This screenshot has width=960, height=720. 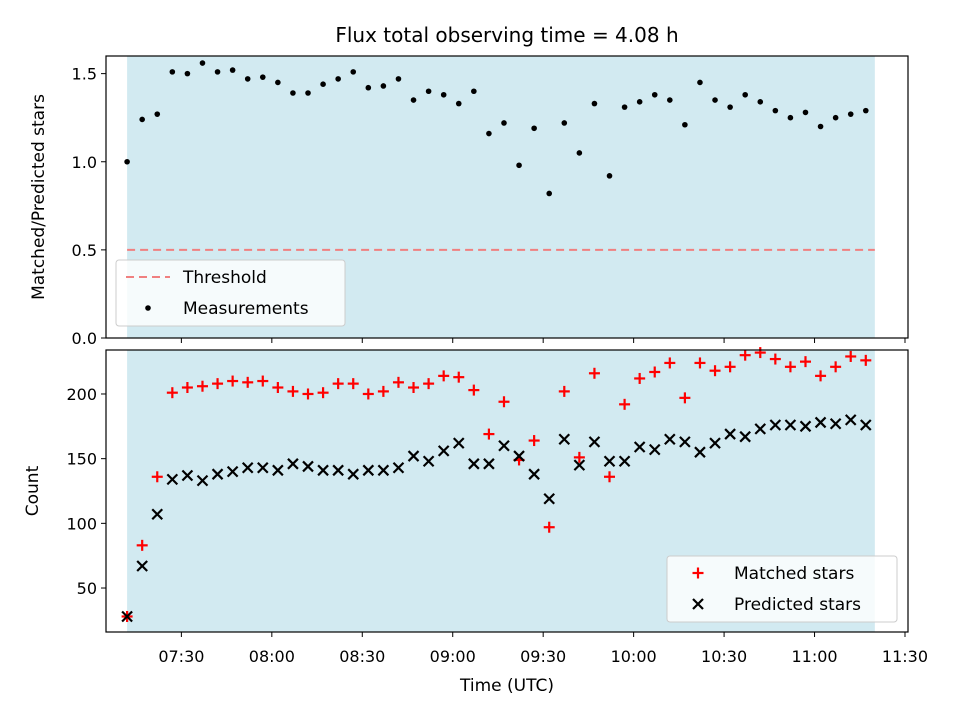 What do you see at coordinates (782, 589) in the screenshot?
I see `count-legend: Matched stars Predicted stars` at bounding box center [782, 589].